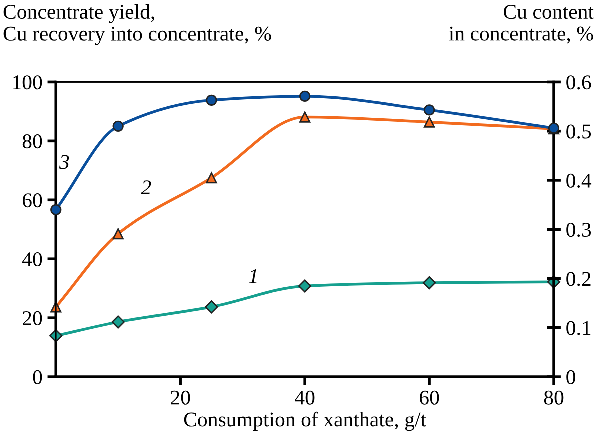 The image size is (597, 442). I want to click on y-tick-label: 80, so click(32, 141).